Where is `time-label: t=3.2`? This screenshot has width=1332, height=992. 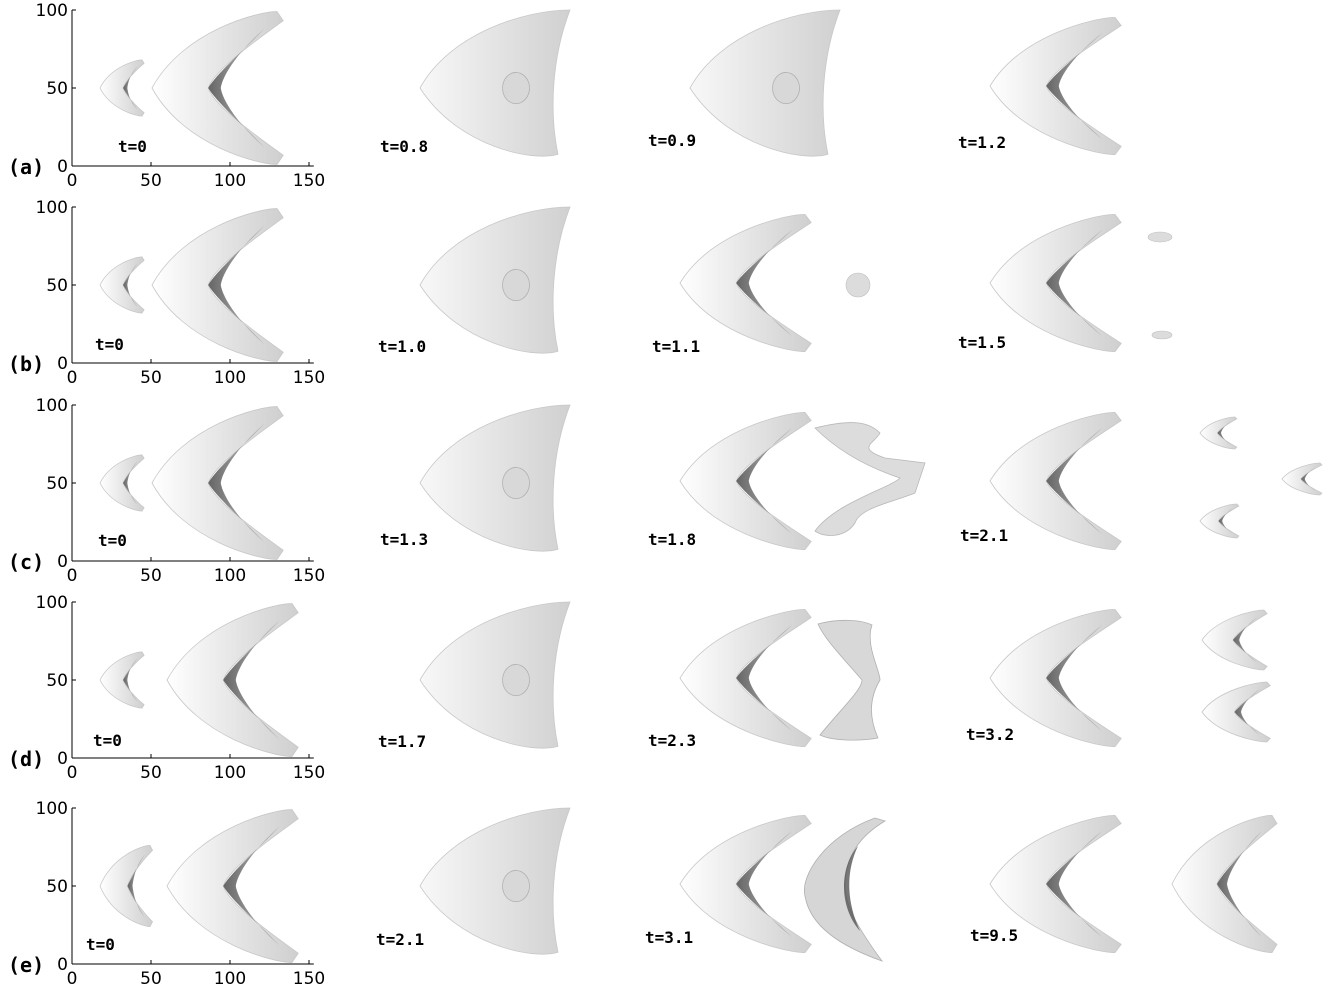 time-label: t=3.2 is located at coordinates (990, 734).